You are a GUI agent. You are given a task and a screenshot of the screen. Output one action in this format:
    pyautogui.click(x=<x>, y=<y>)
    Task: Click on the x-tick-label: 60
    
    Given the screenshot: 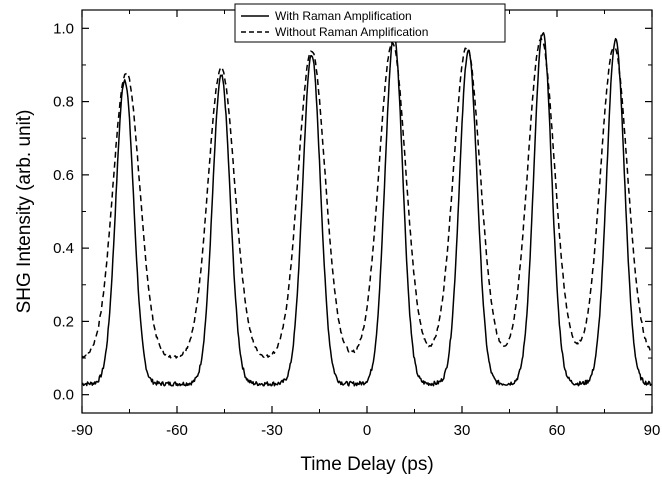 What is the action you would take?
    pyautogui.click(x=557, y=430)
    